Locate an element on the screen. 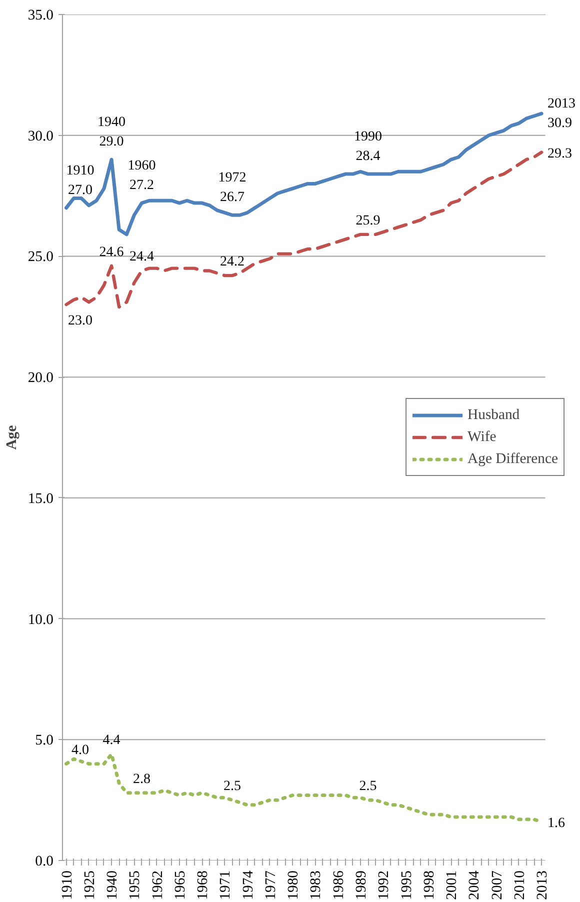 The height and width of the screenshot is (902, 580). x-tick-label: 1955 is located at coordinates (135, 885).